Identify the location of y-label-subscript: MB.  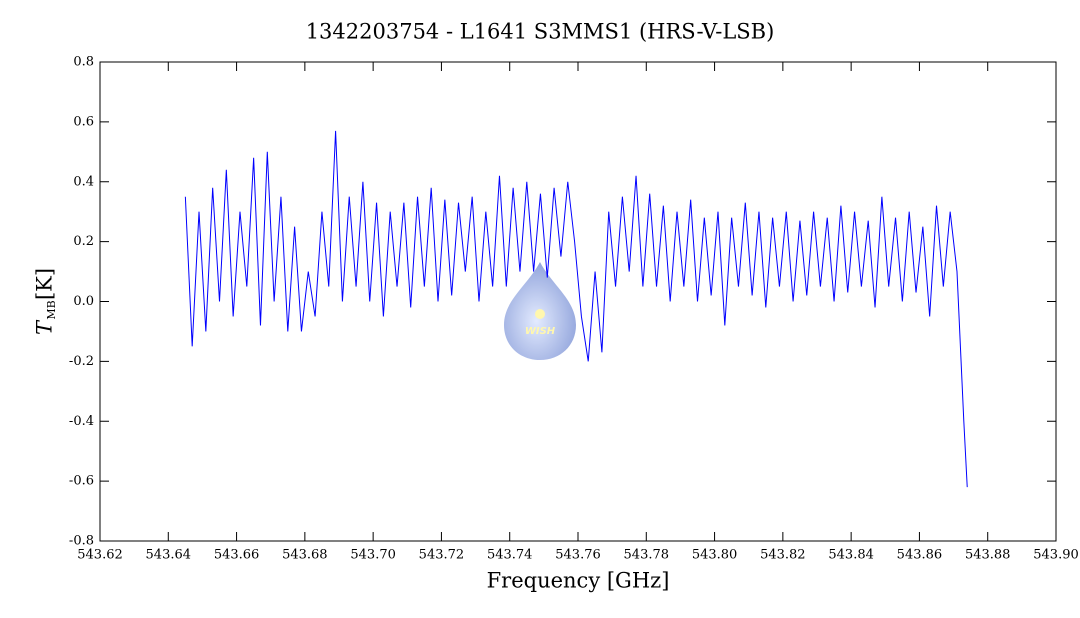
(51, 309).